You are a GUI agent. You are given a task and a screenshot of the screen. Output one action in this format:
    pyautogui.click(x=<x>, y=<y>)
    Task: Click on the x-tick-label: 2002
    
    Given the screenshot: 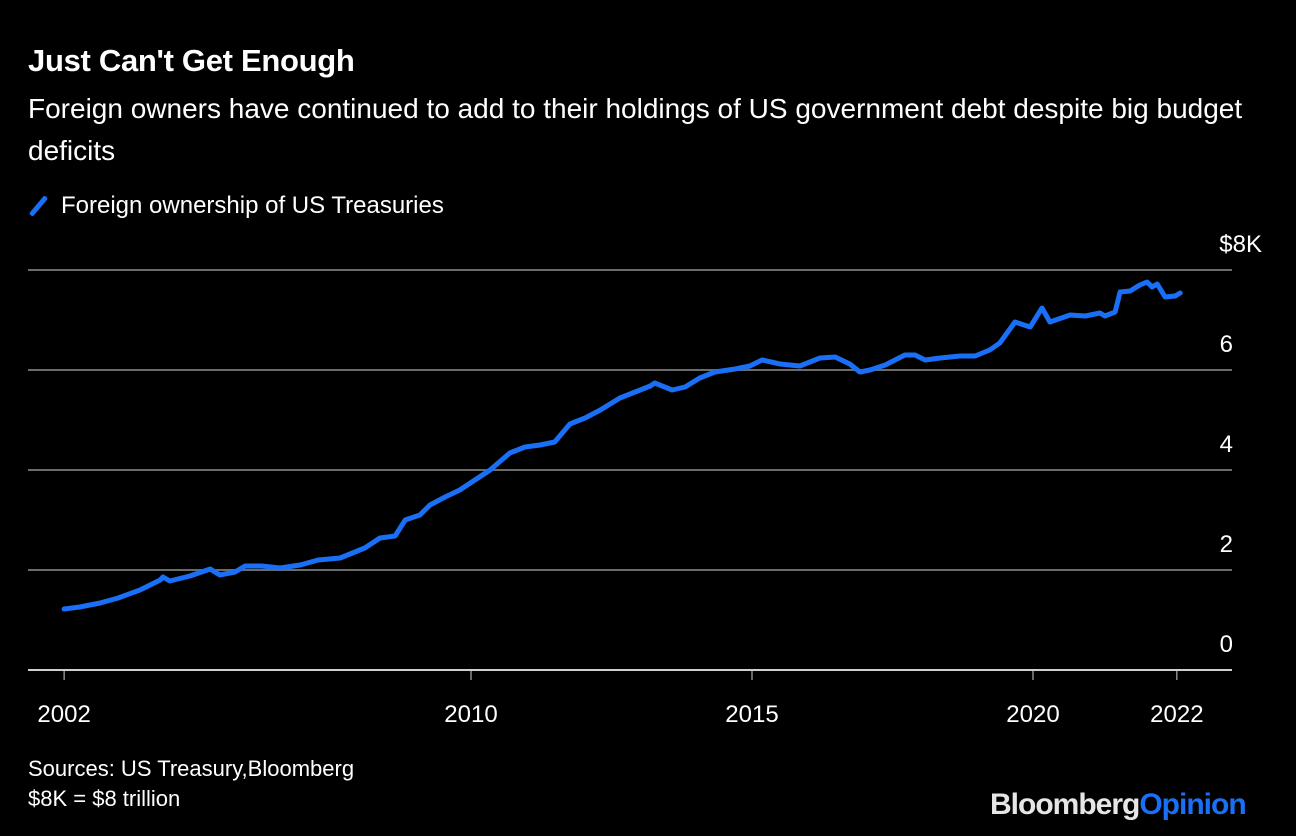 What is the action you would take?
    pyautogui.click(x=63, y=714)
    